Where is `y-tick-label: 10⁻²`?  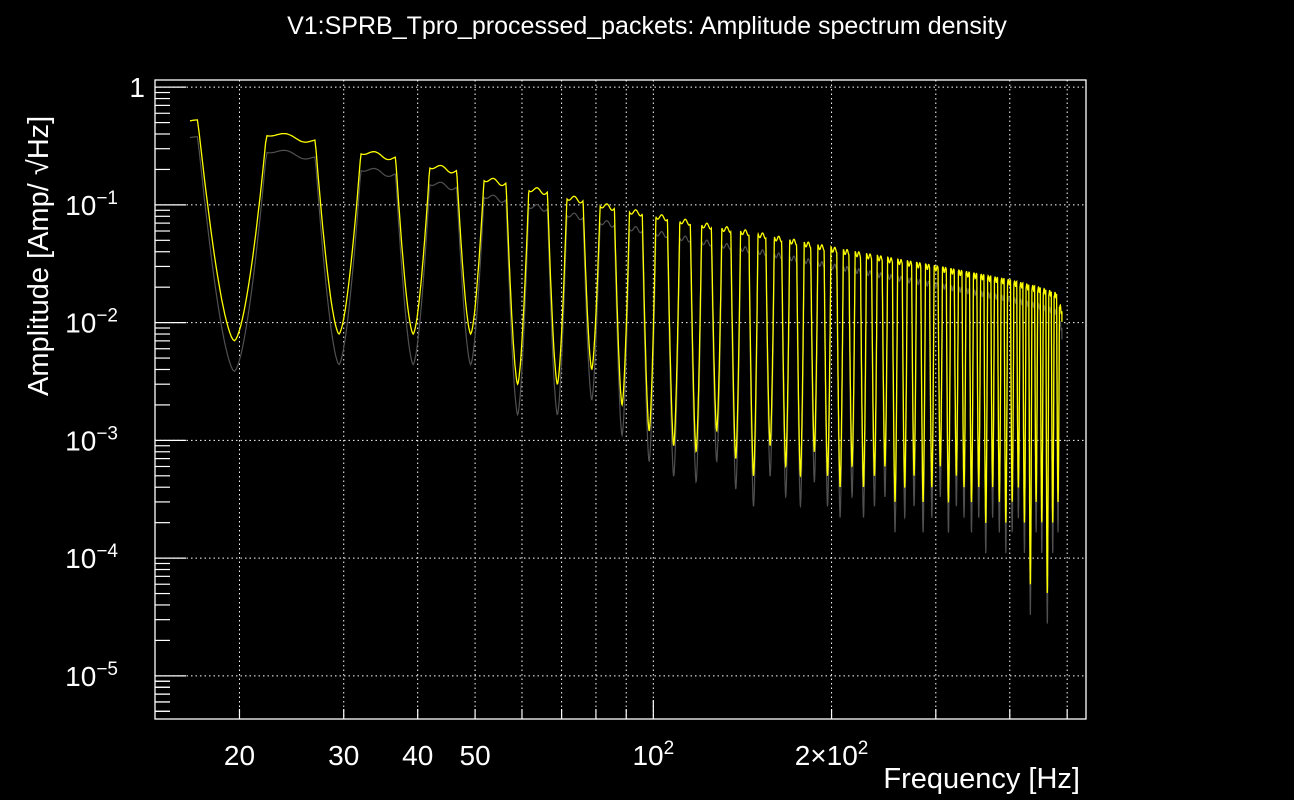
y-tick-label: 10⁻² is located at coordinates (91, 322).